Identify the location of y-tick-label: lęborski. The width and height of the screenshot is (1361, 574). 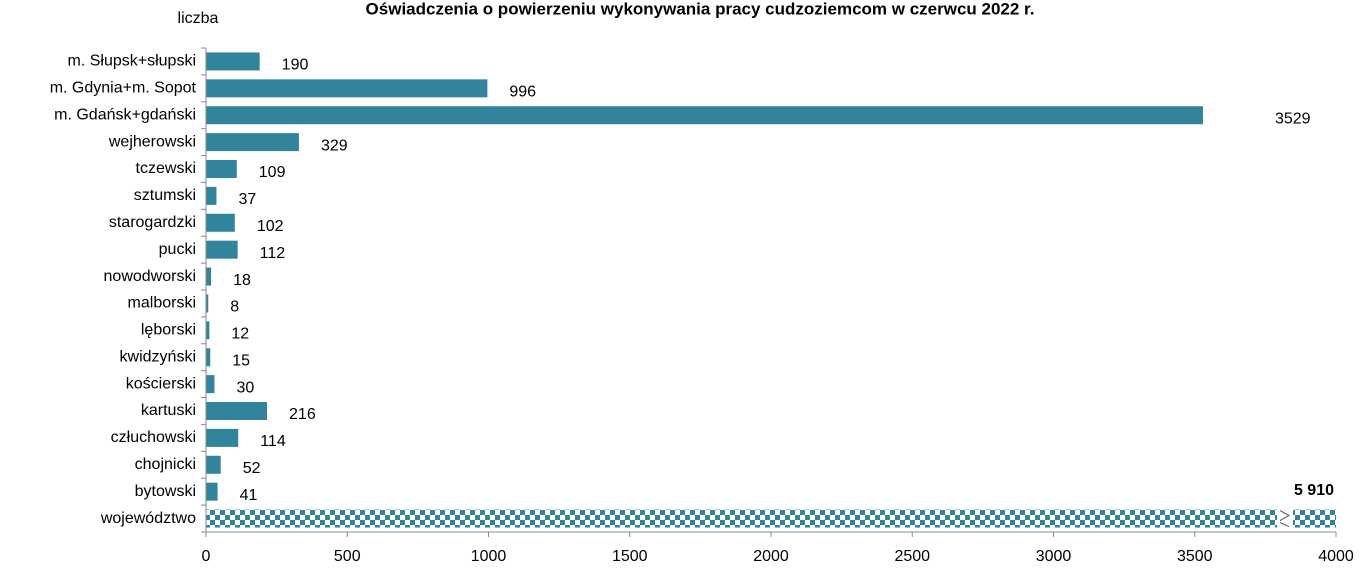
(168, 330).